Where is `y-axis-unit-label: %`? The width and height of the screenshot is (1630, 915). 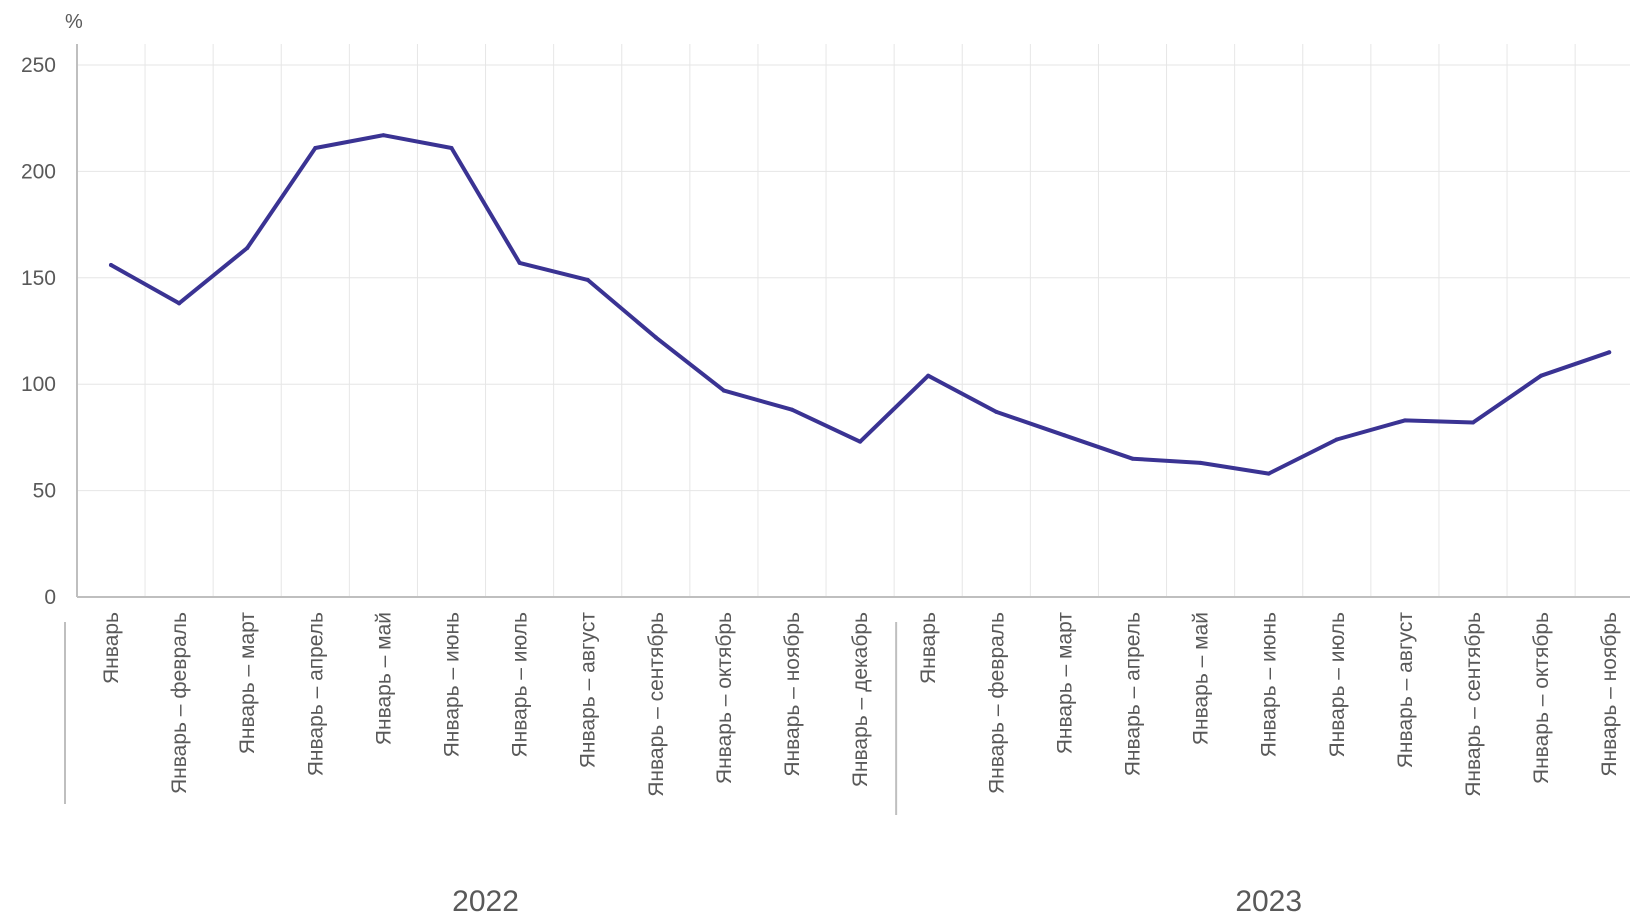
y-axis-unit-label: % is located at coordinates (74, 22).